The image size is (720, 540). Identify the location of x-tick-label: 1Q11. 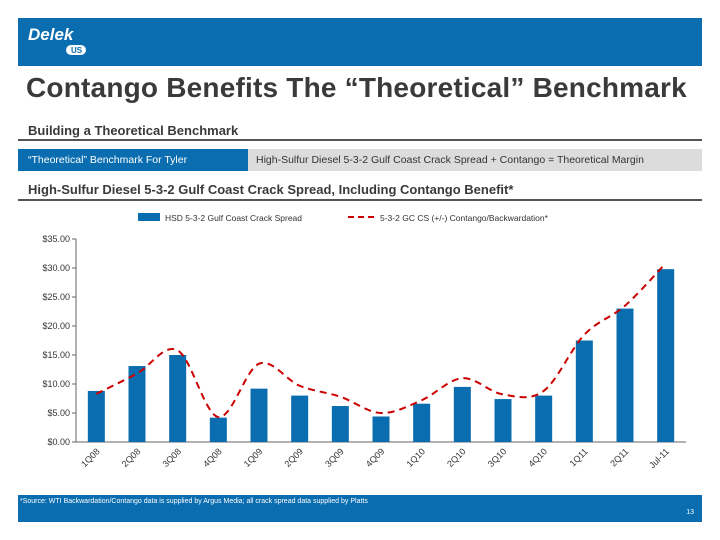
(579, 457).